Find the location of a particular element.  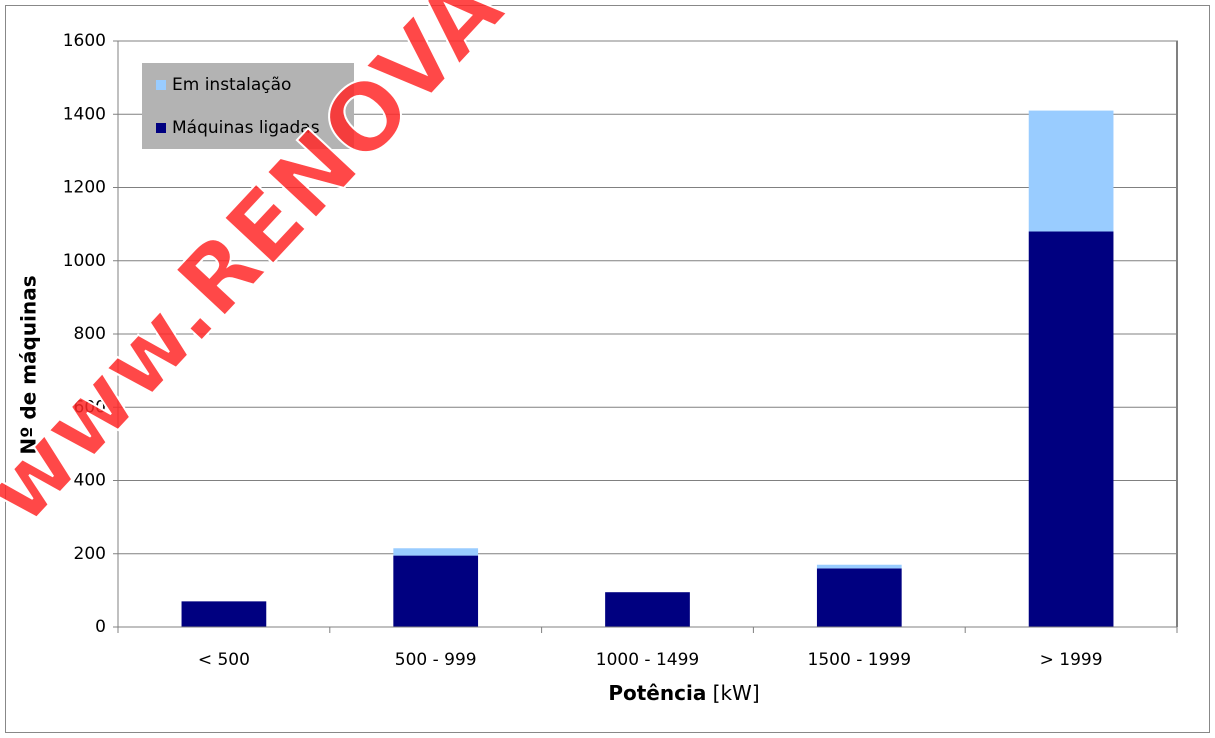

y-tick-label: 800 is located at coordinates (90, 334).